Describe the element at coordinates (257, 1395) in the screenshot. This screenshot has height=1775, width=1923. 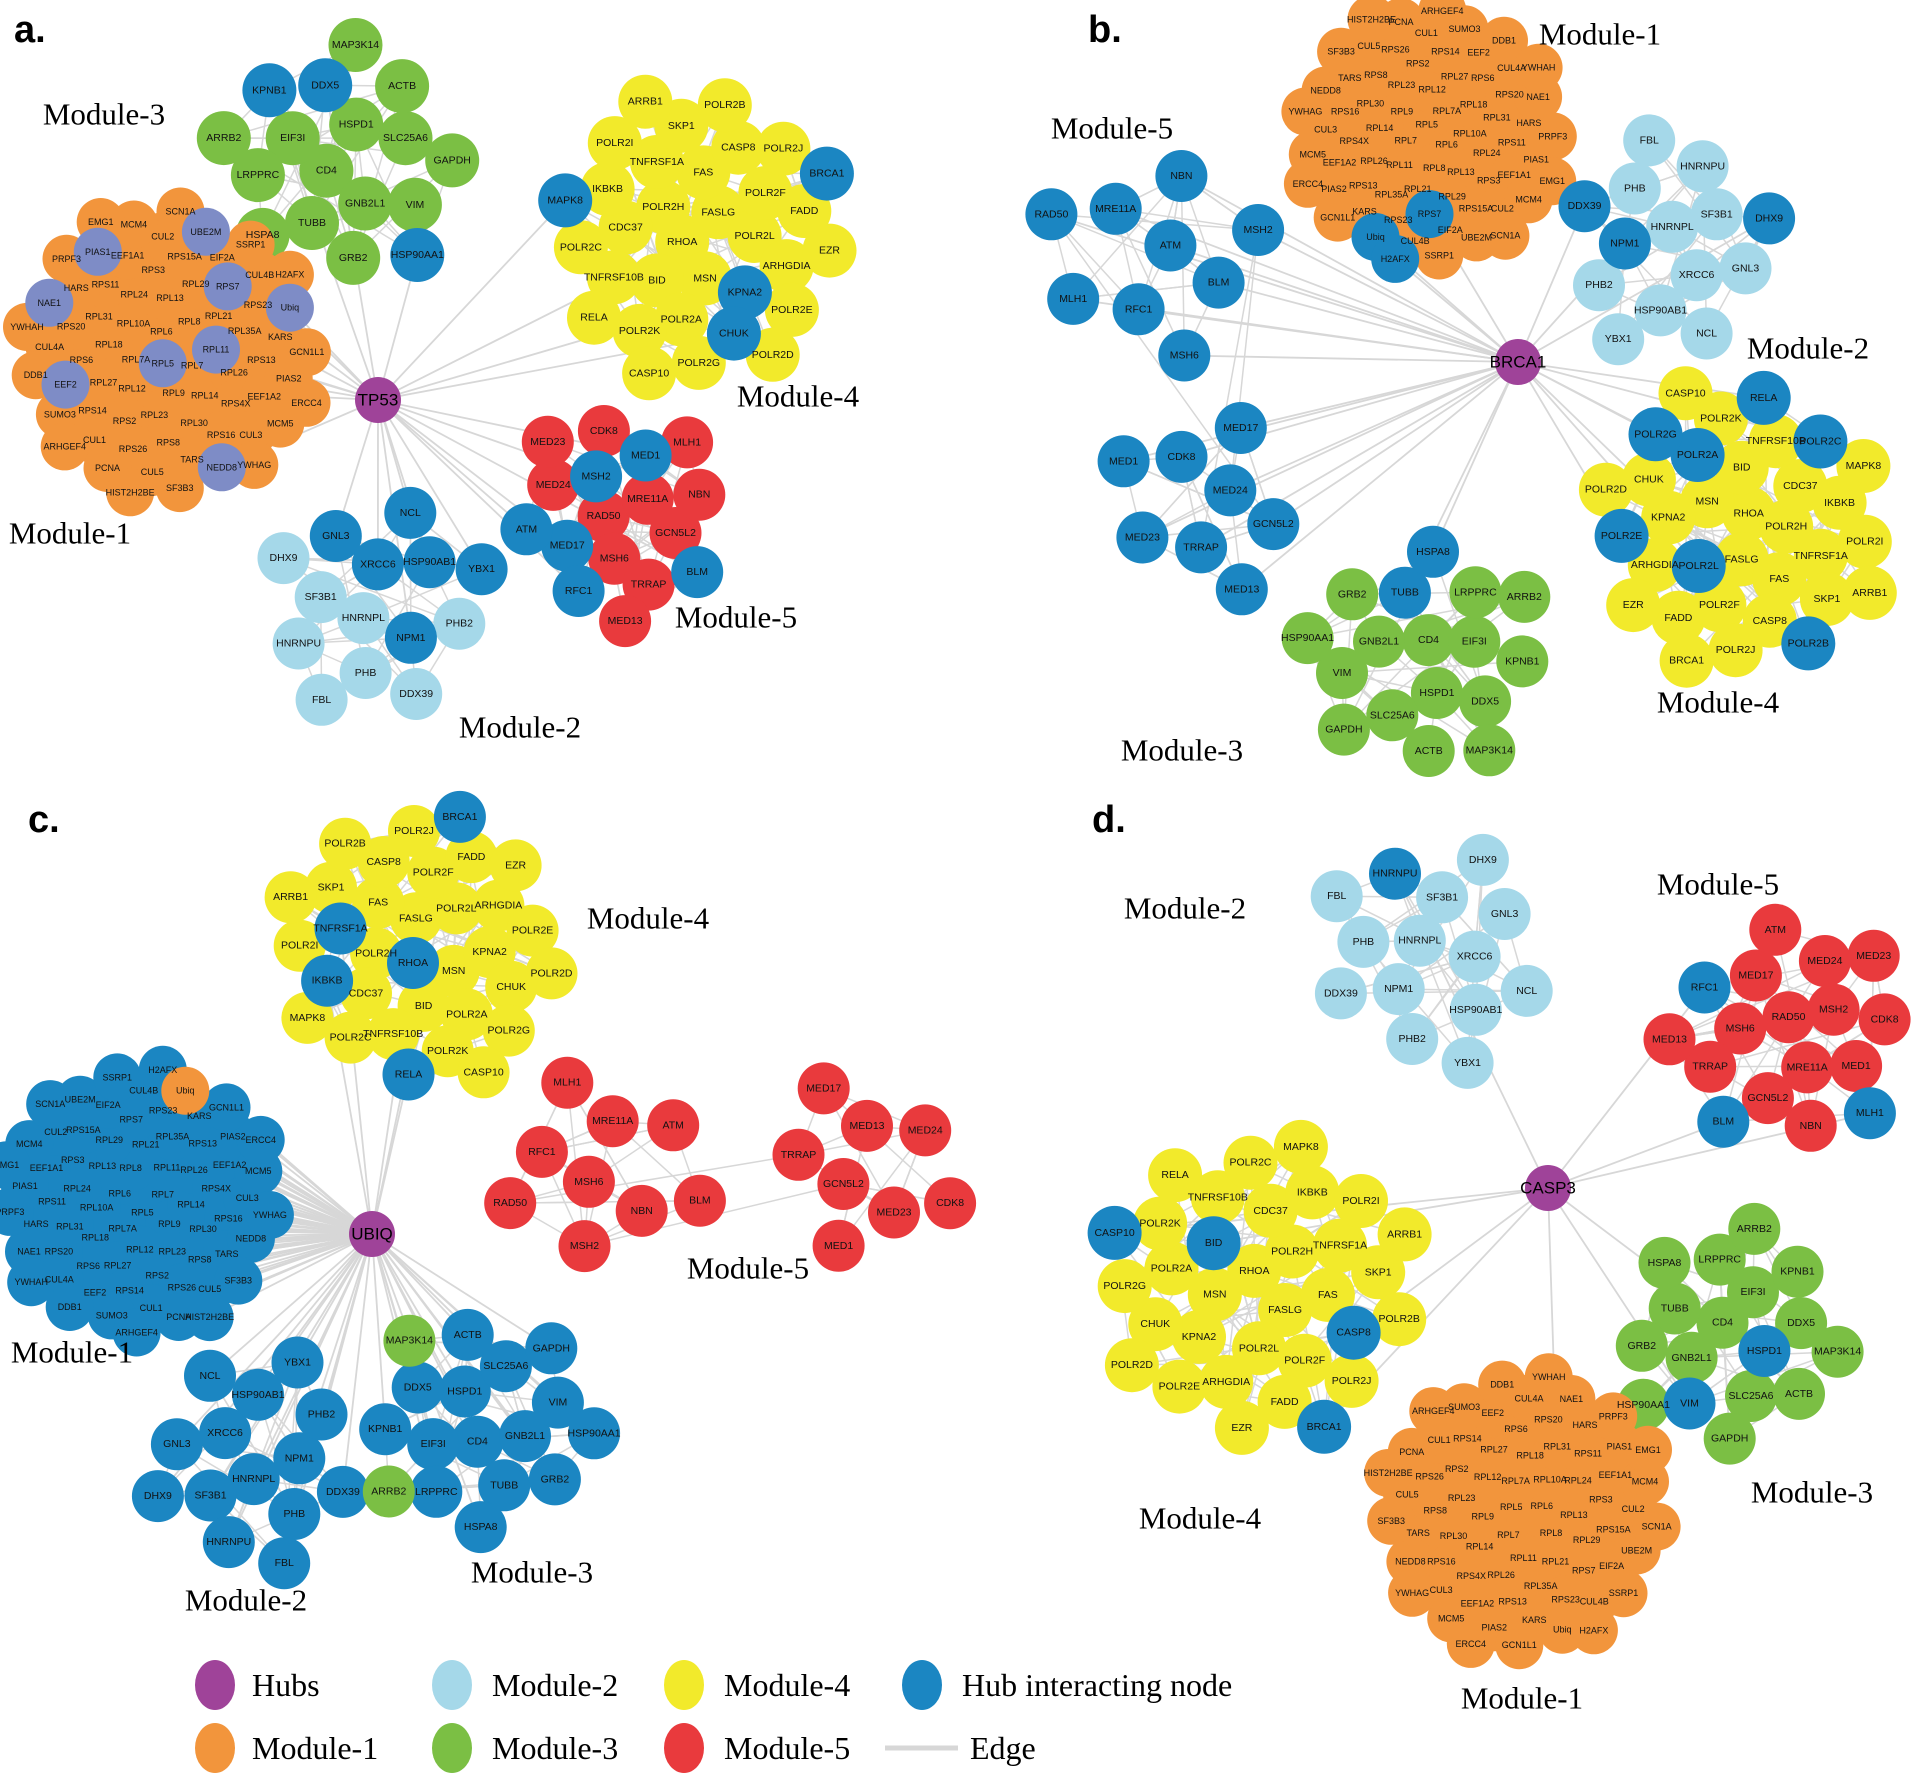
I see `node-label: HSP90AB1` at that location.